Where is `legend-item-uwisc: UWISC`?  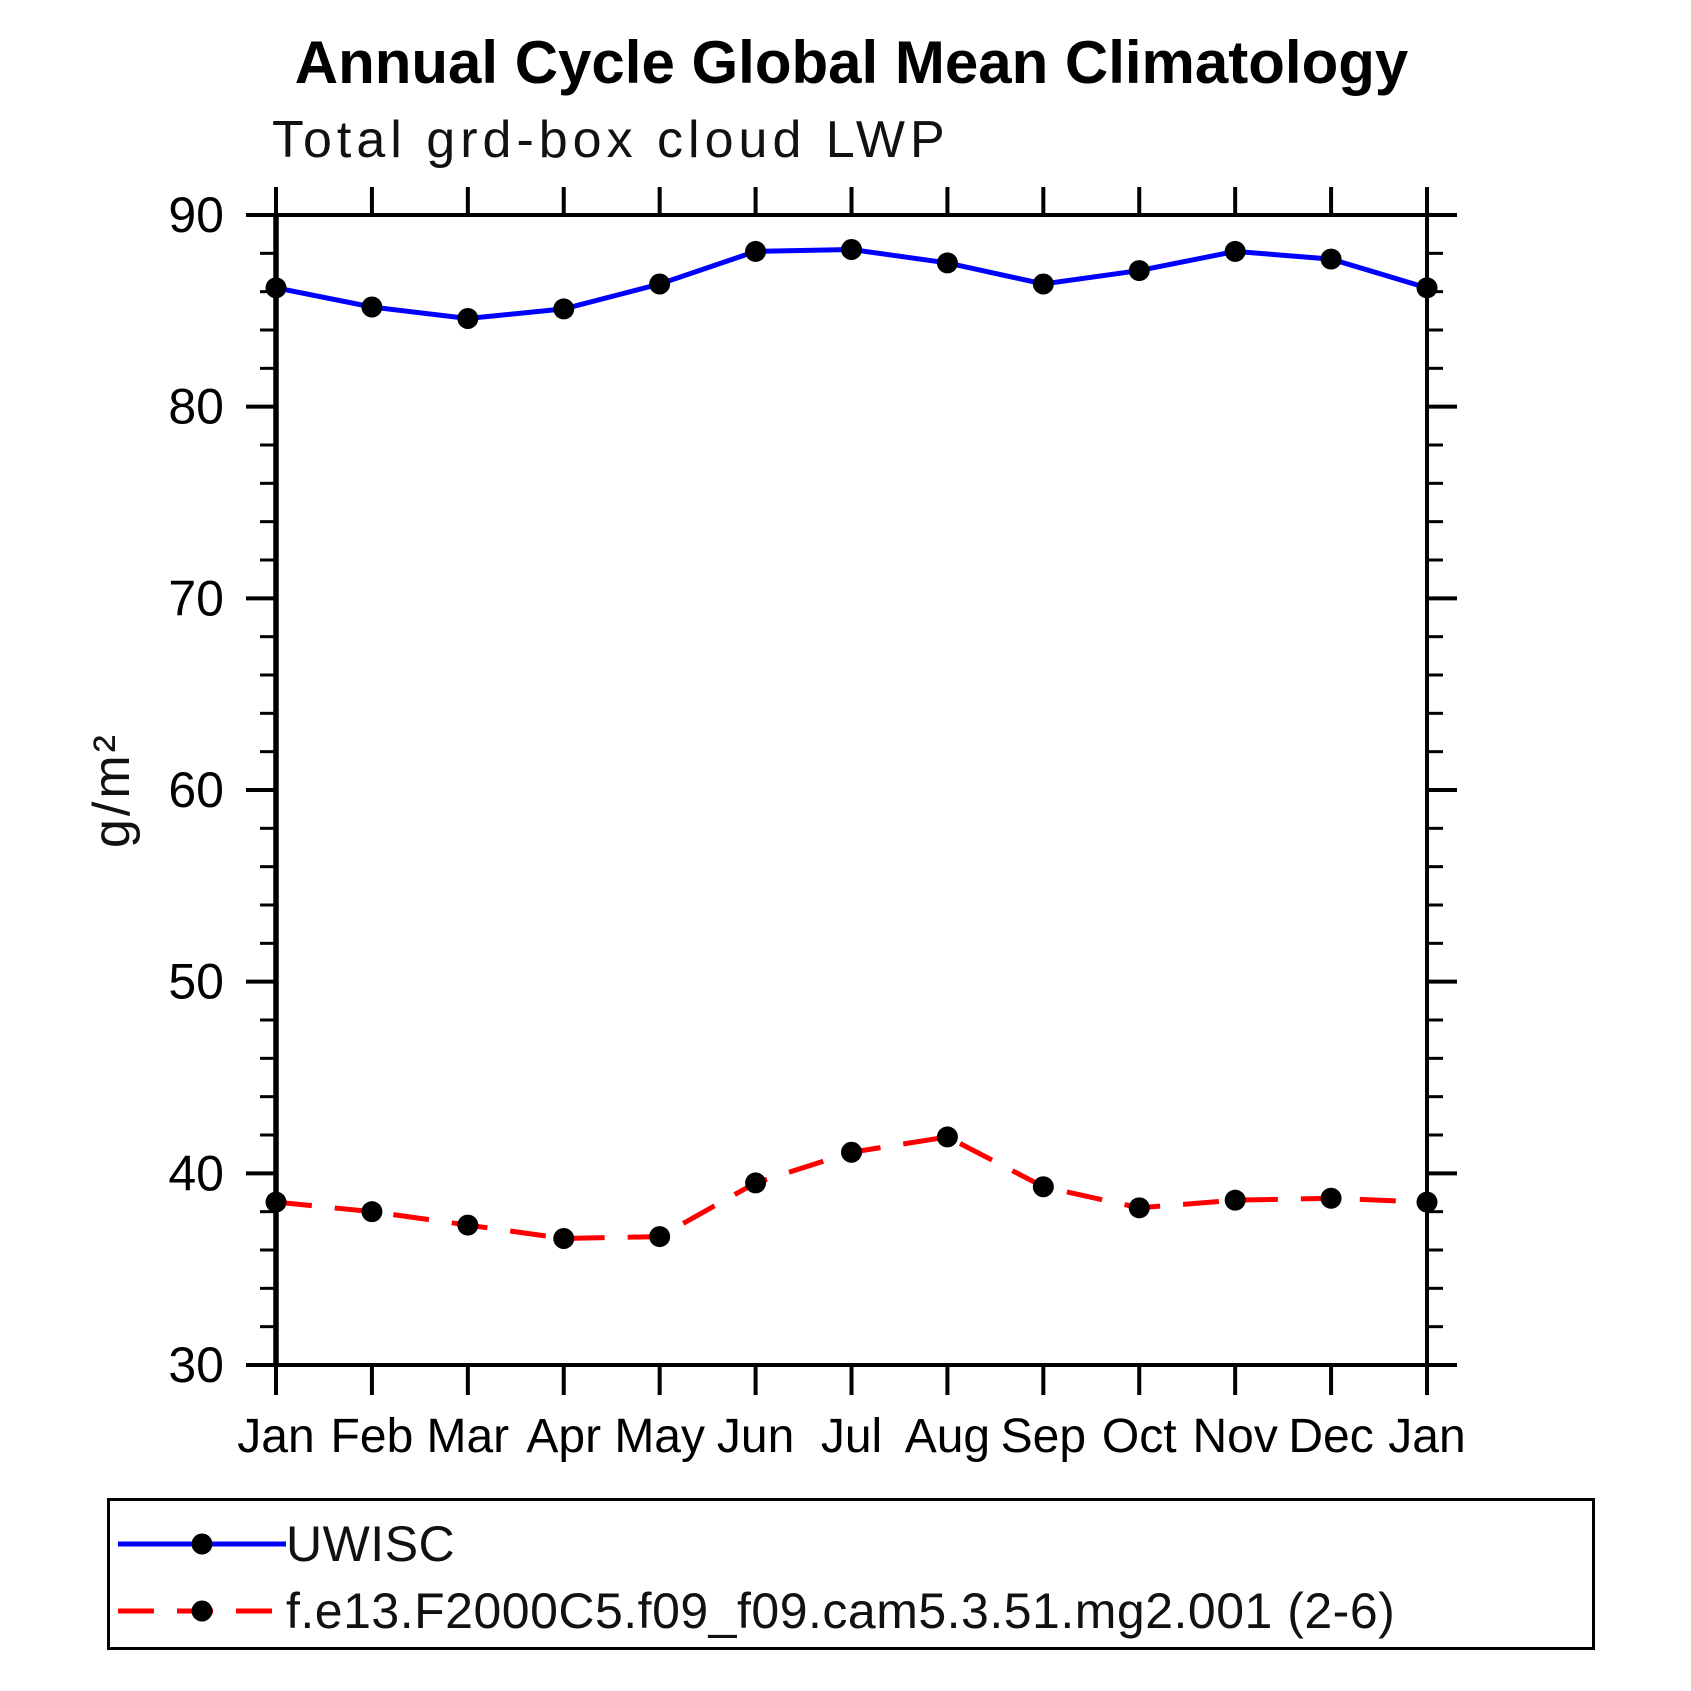 legend-item-uwisc: UWISC is located at coordinates (286, 1544).